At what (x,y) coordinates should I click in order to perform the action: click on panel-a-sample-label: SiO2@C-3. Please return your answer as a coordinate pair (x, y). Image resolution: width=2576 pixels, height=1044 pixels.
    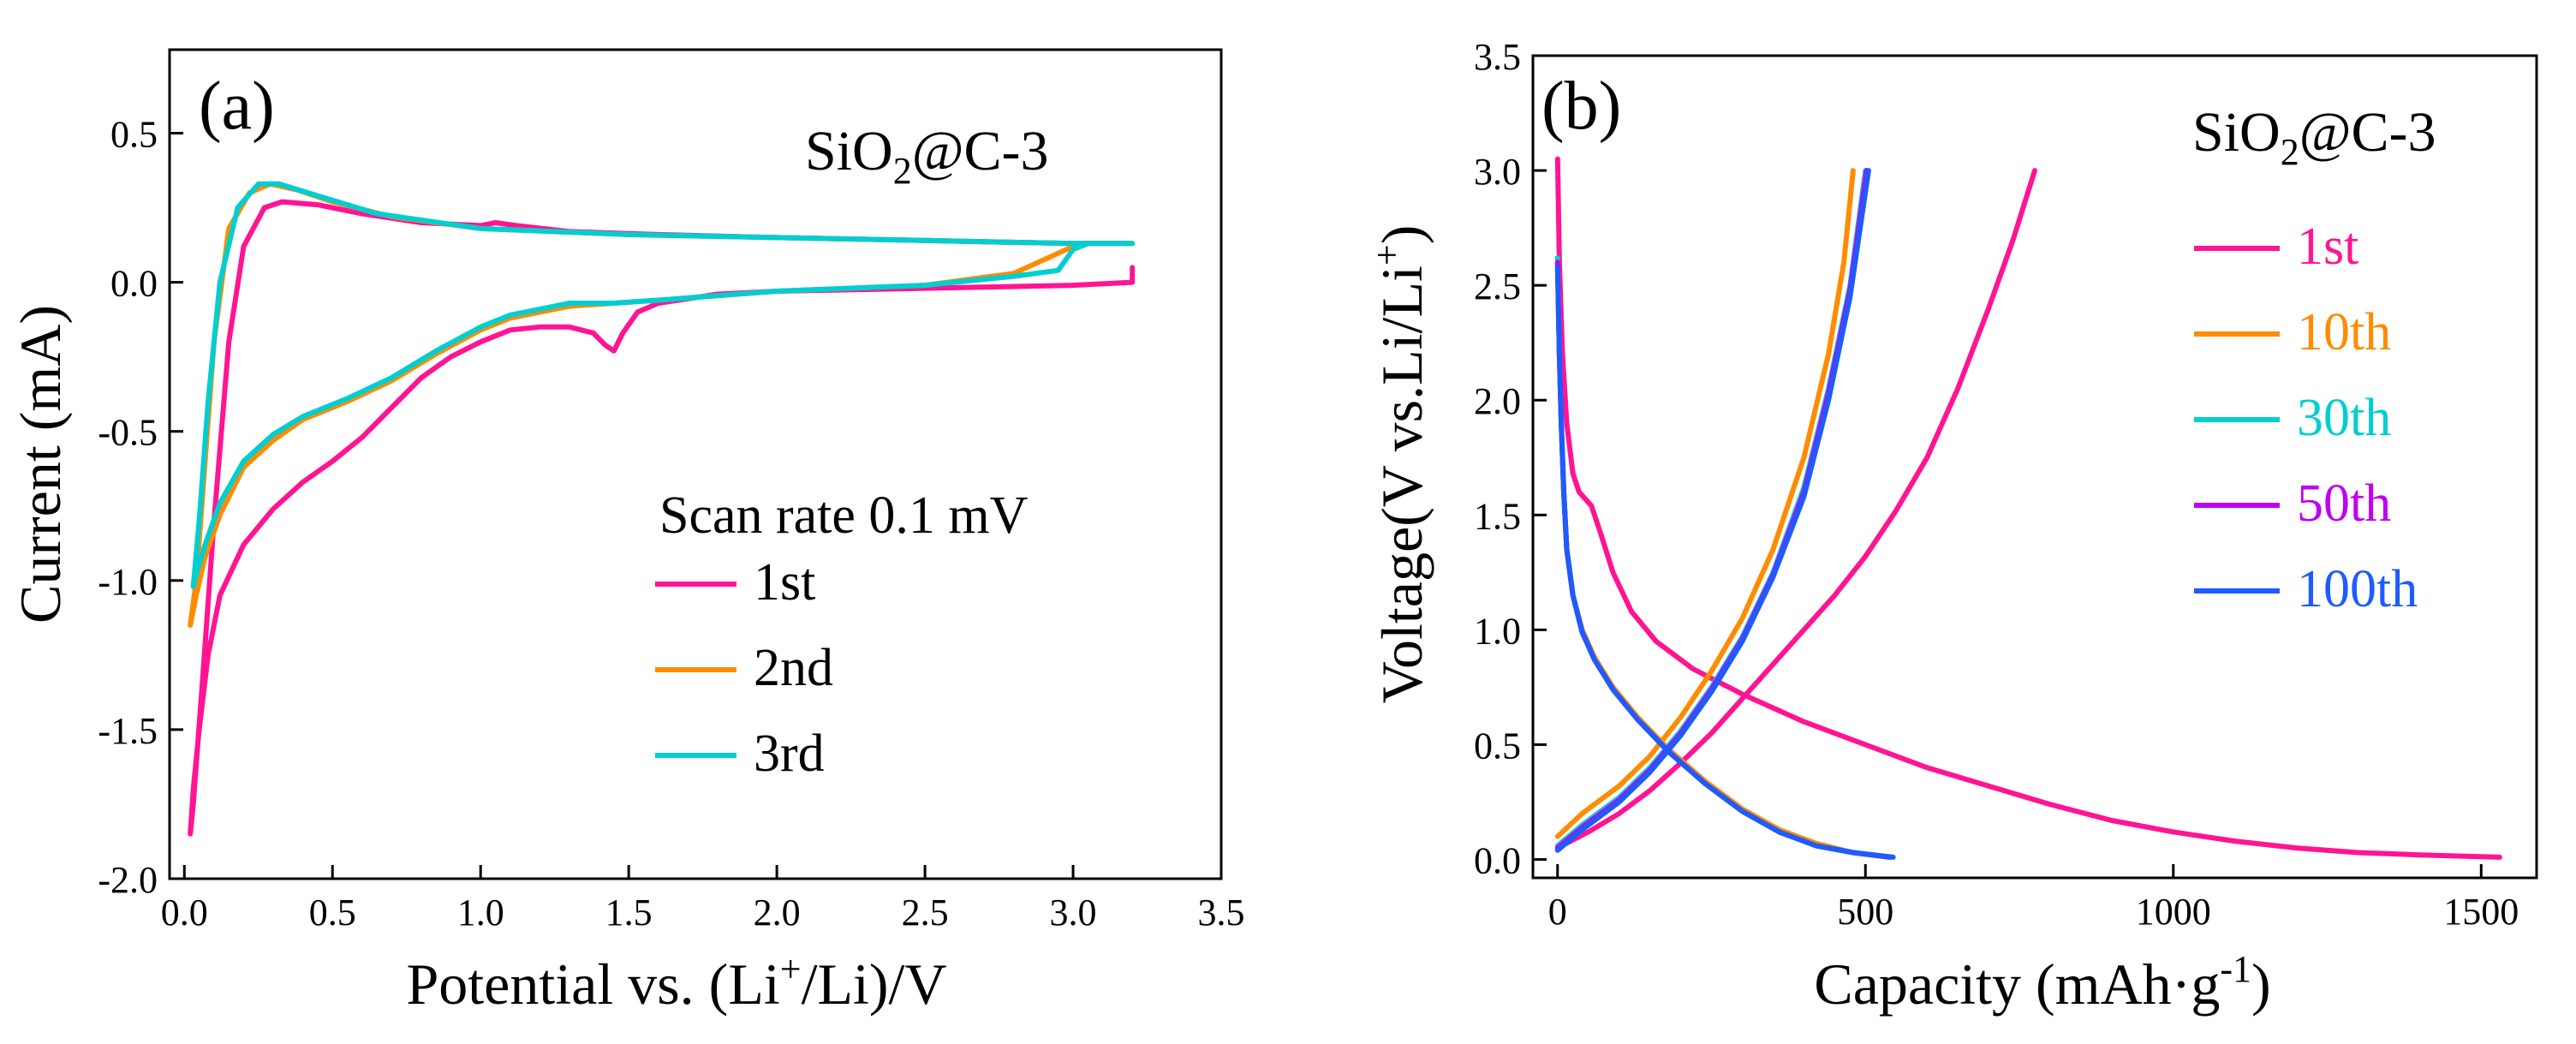
    Looking at the image, I should click on (927, 156).